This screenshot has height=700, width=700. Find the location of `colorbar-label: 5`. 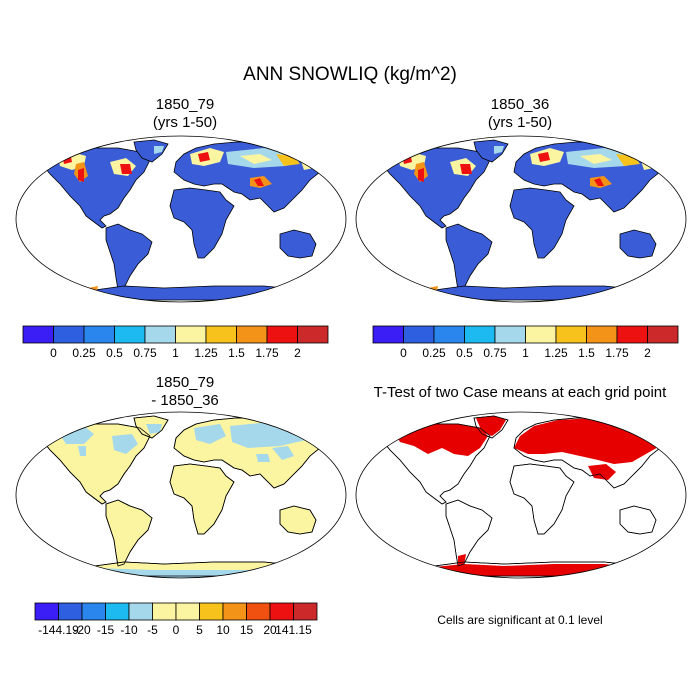

colorbar-label: 5 is located at coordinates (199, 630).